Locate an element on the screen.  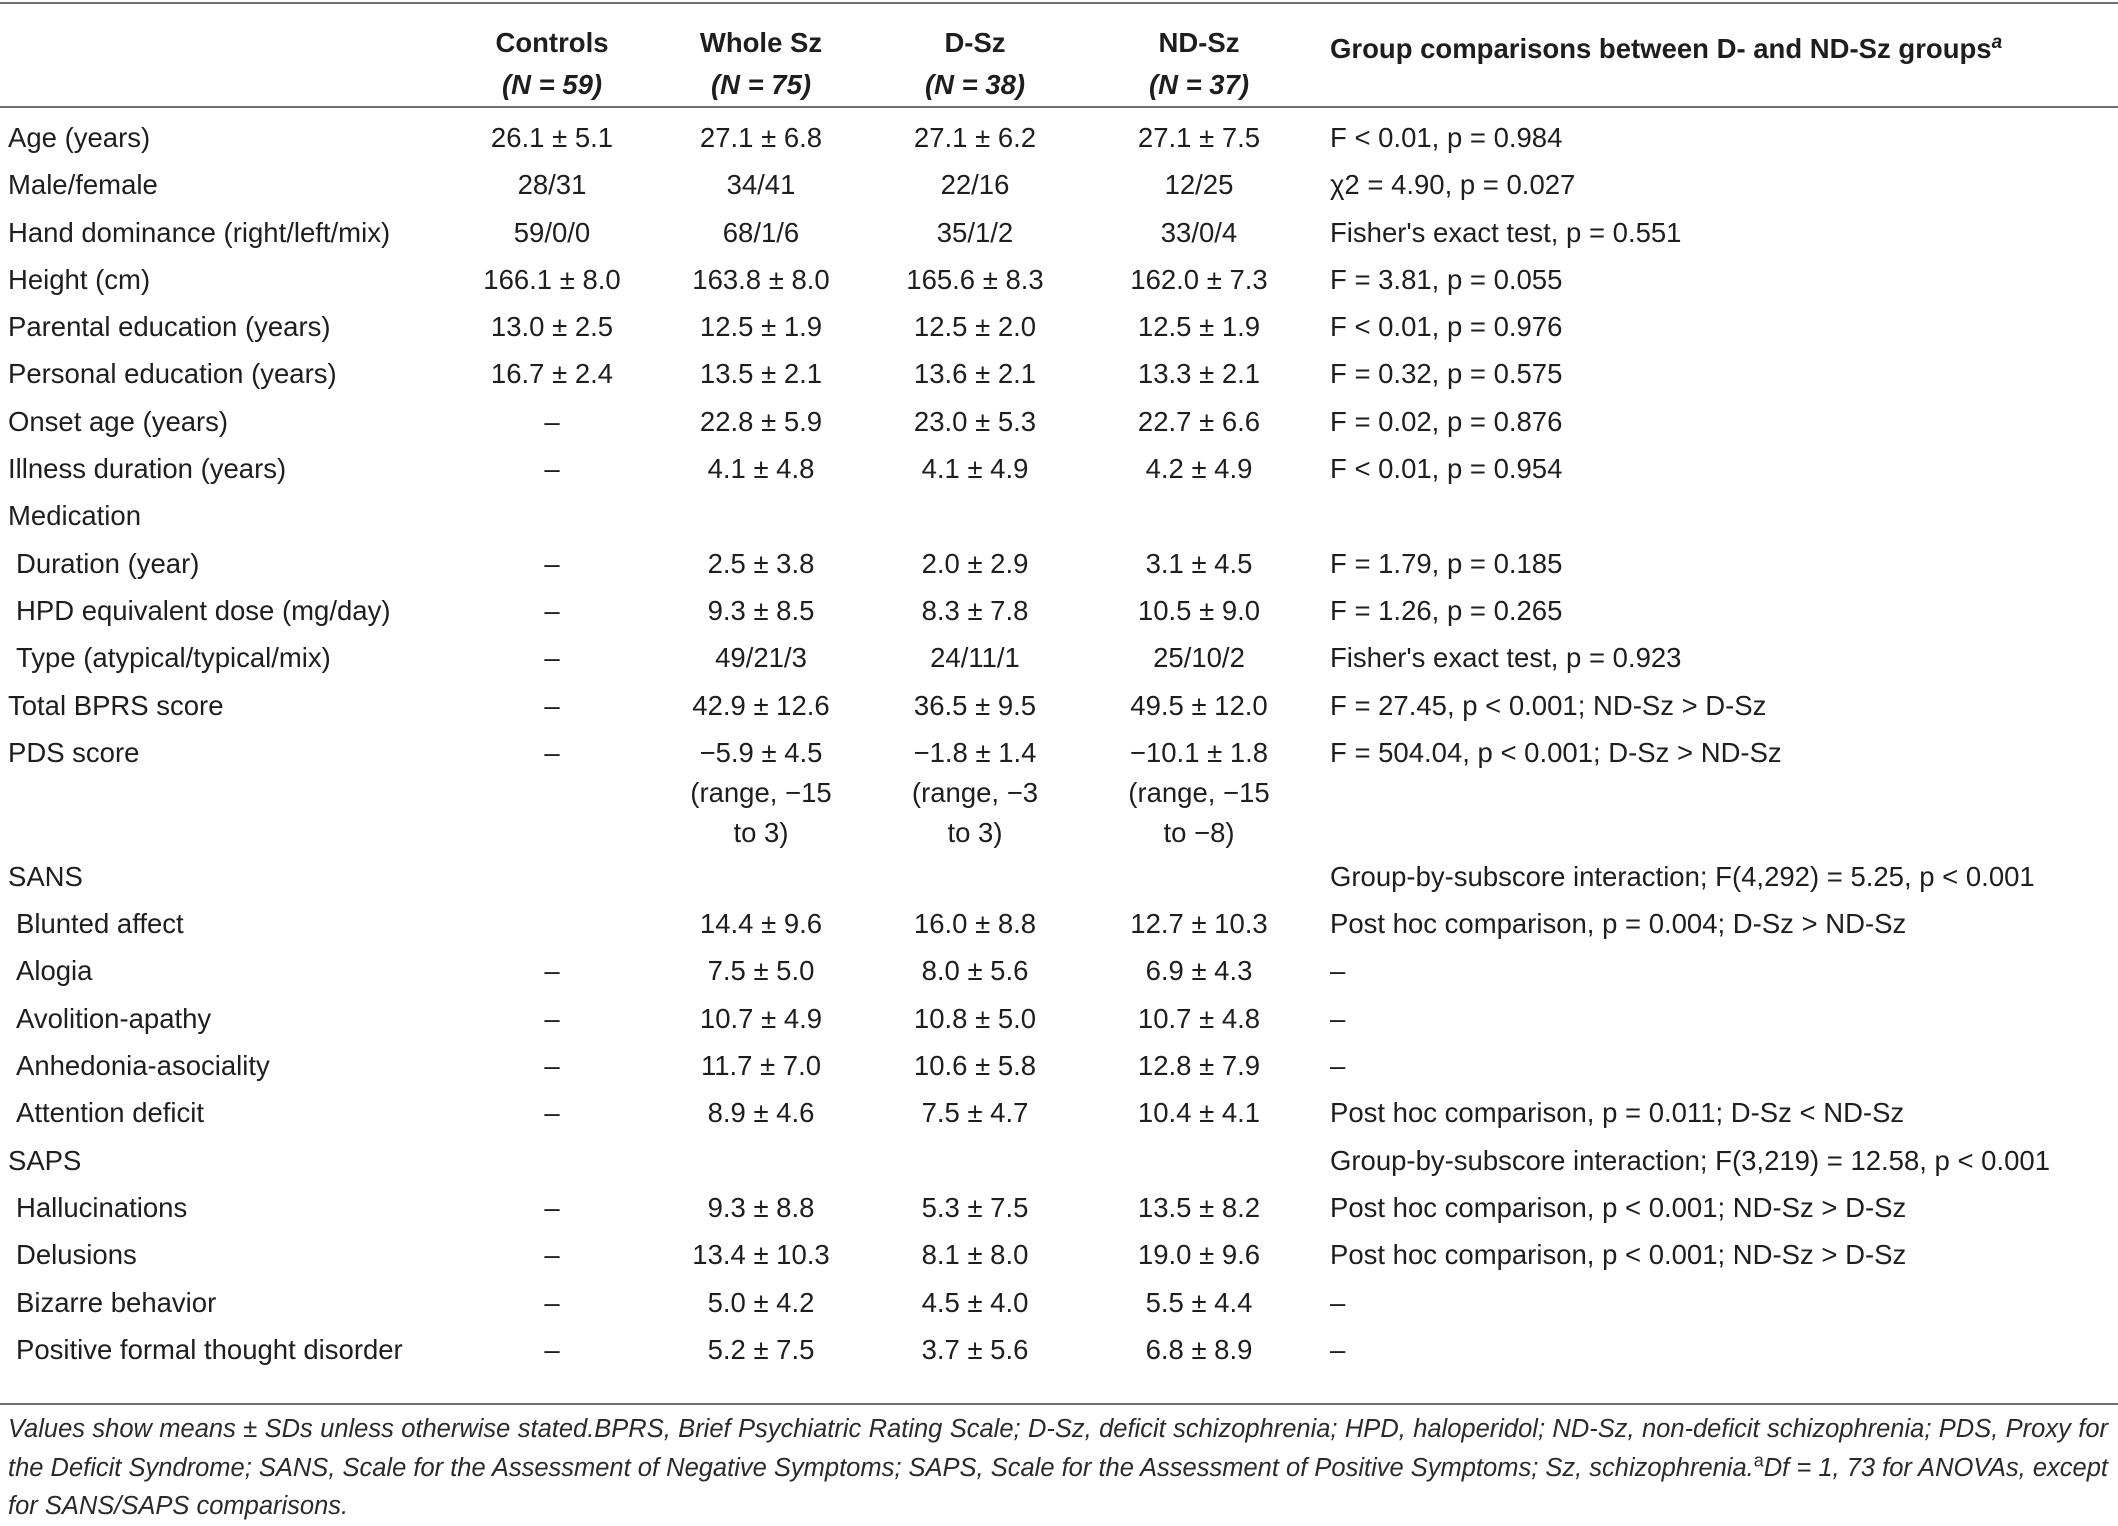
header-whole-n: (N = 75) is located at coordinates (761, 84).